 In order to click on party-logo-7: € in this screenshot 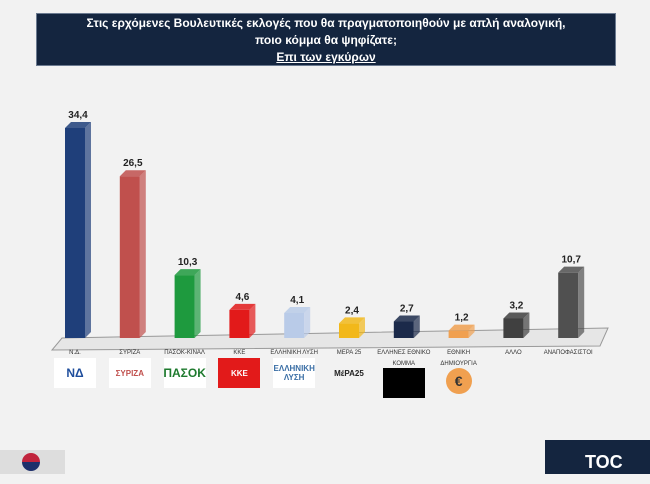, I will do `click(458, 381)`.